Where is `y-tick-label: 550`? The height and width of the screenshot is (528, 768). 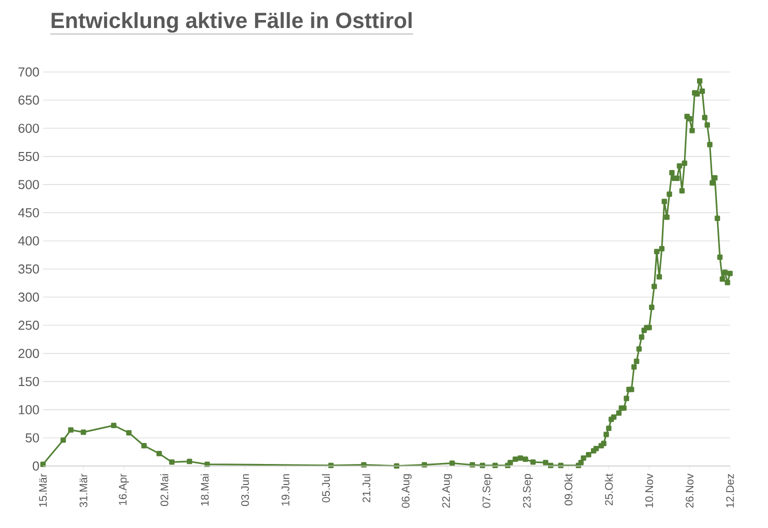
y-tick-label: 550 is located at coordinates (28, 156).